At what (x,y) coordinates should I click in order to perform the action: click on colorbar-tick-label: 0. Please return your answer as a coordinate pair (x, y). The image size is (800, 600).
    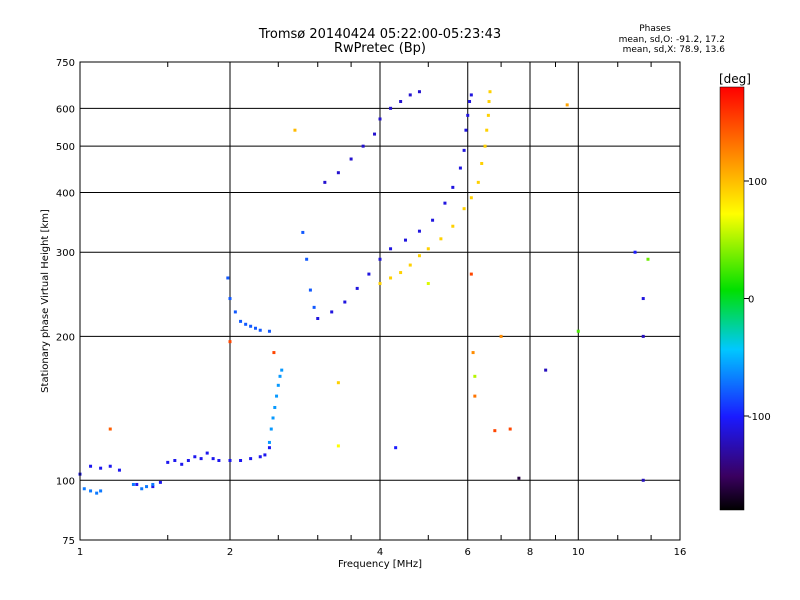
    Looking at the image, I should click on (751, 300).